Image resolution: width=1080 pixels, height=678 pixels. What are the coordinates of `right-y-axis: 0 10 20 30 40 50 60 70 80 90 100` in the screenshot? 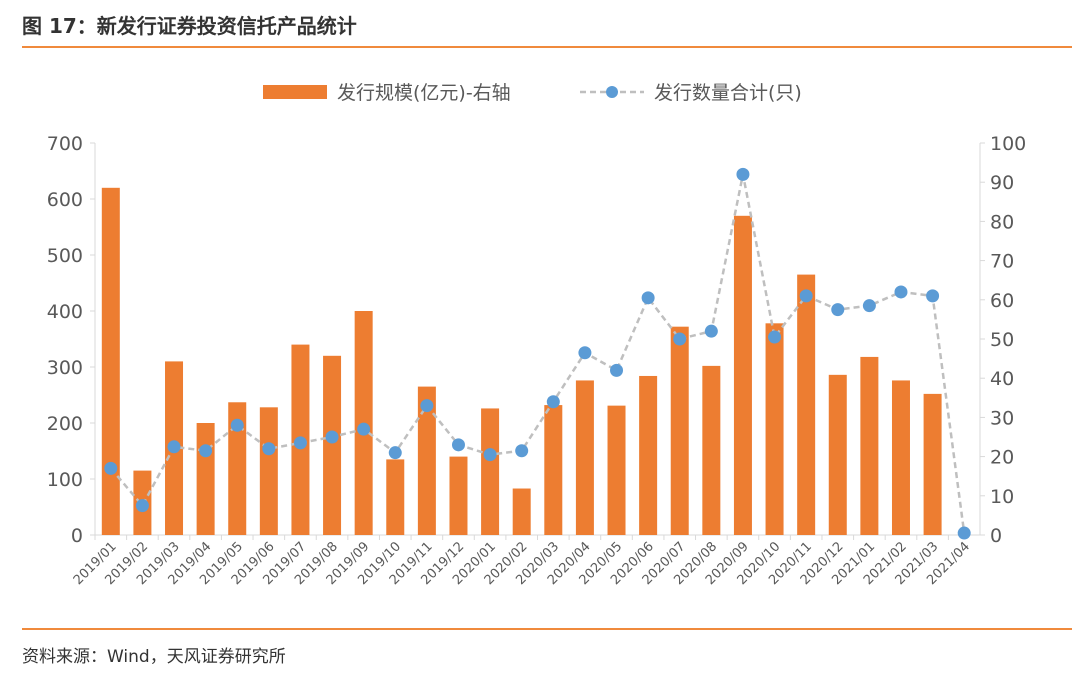 It's located at (1002, 340).